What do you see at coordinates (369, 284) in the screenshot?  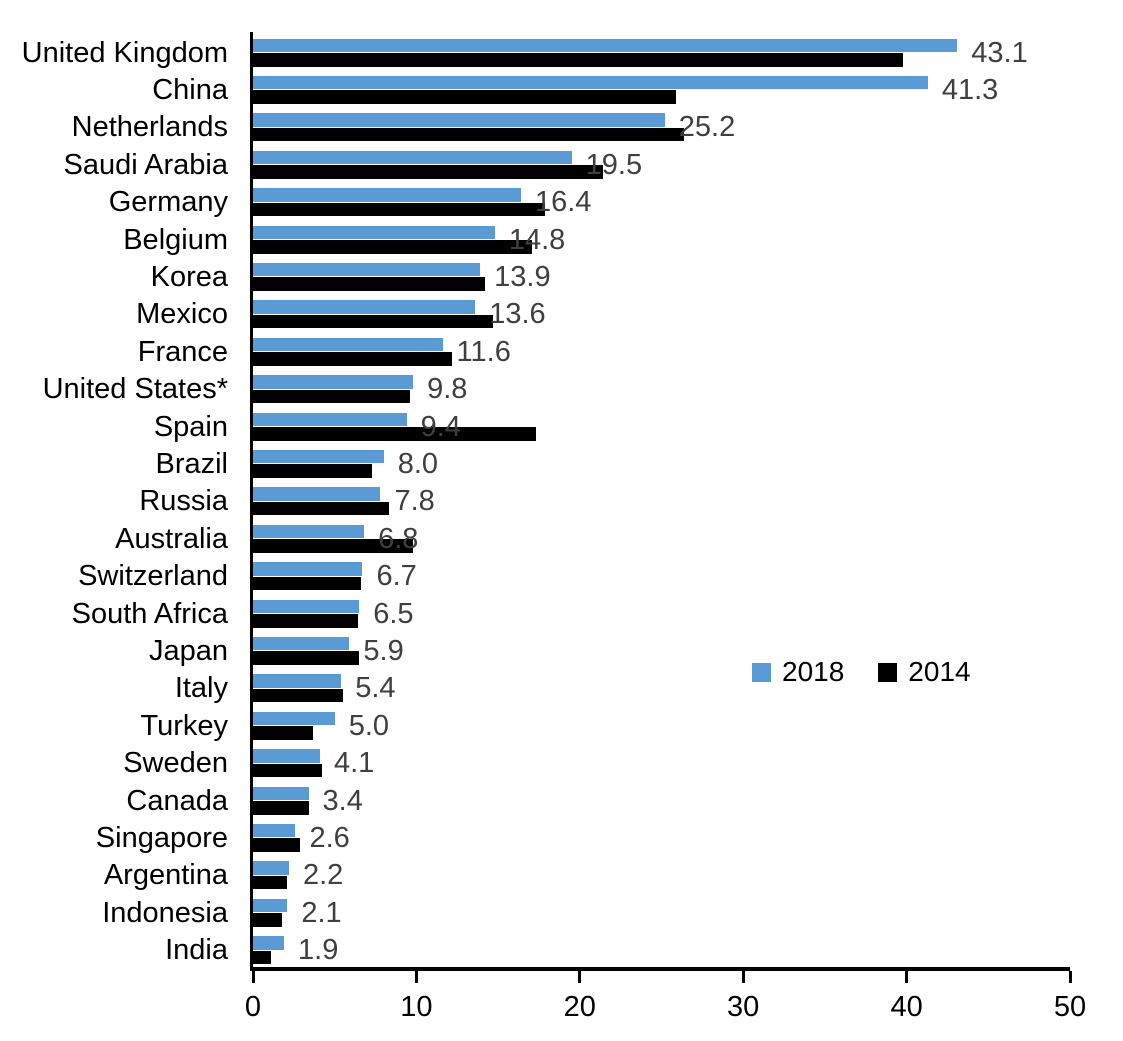 I see `bar-2014-korea` at bounding box center [369, 284].